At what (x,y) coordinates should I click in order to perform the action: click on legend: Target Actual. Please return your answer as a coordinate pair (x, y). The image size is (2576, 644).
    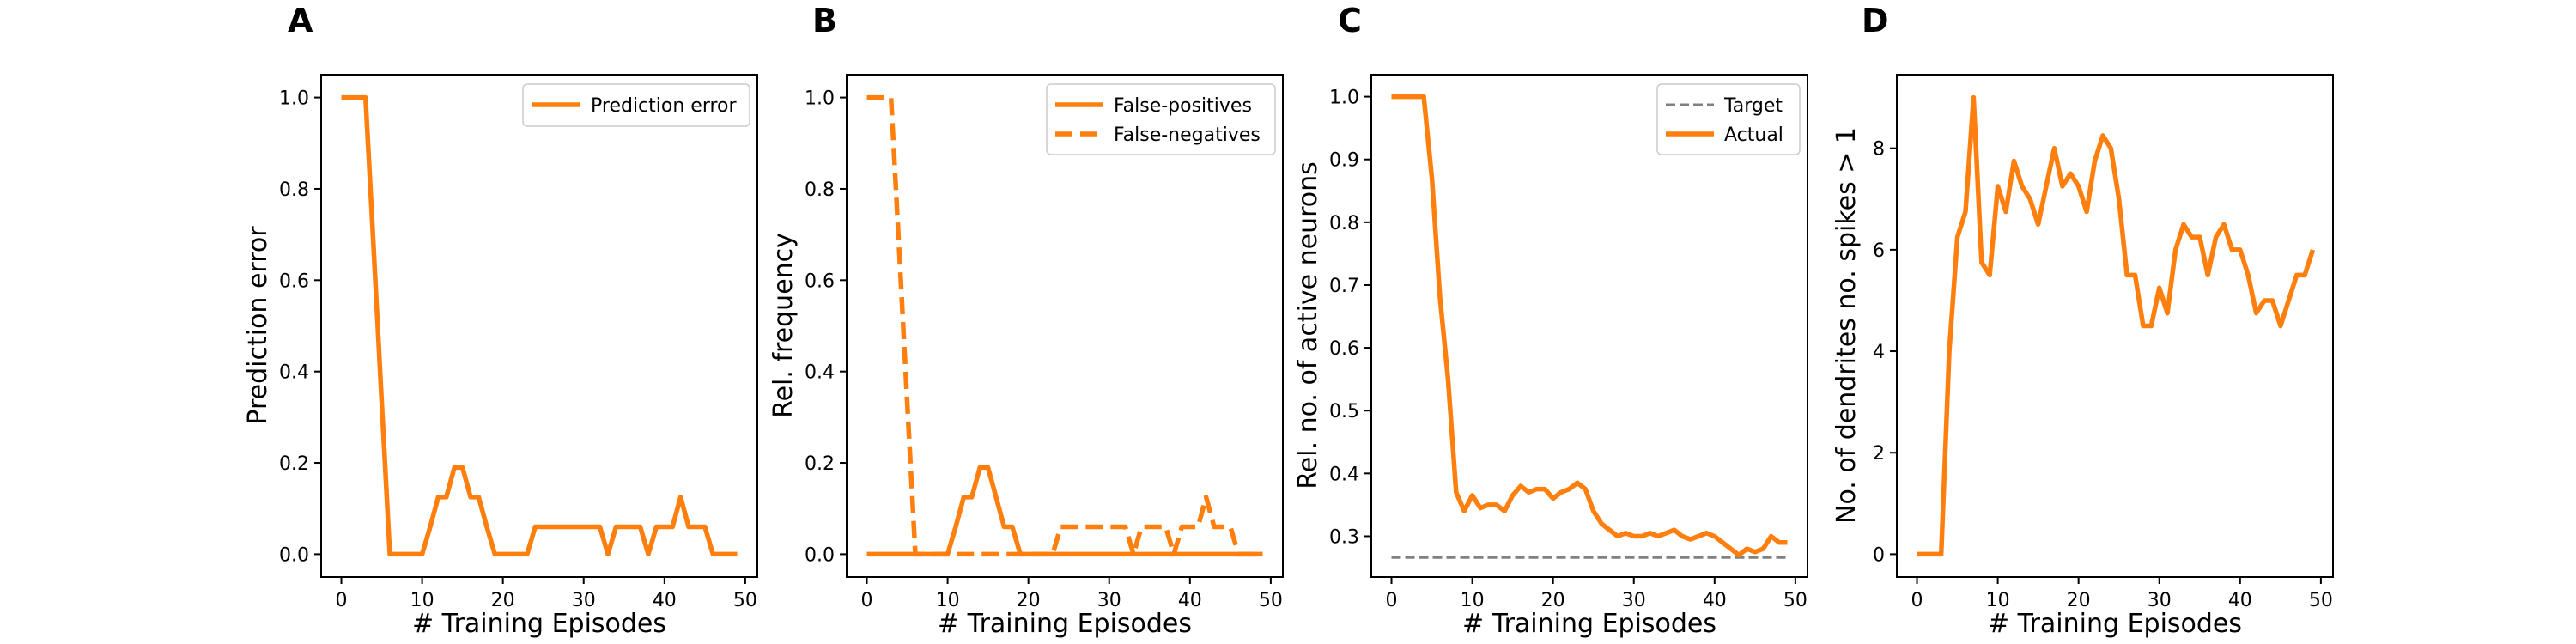
    Looking at the image, I should click on (1729, 119).